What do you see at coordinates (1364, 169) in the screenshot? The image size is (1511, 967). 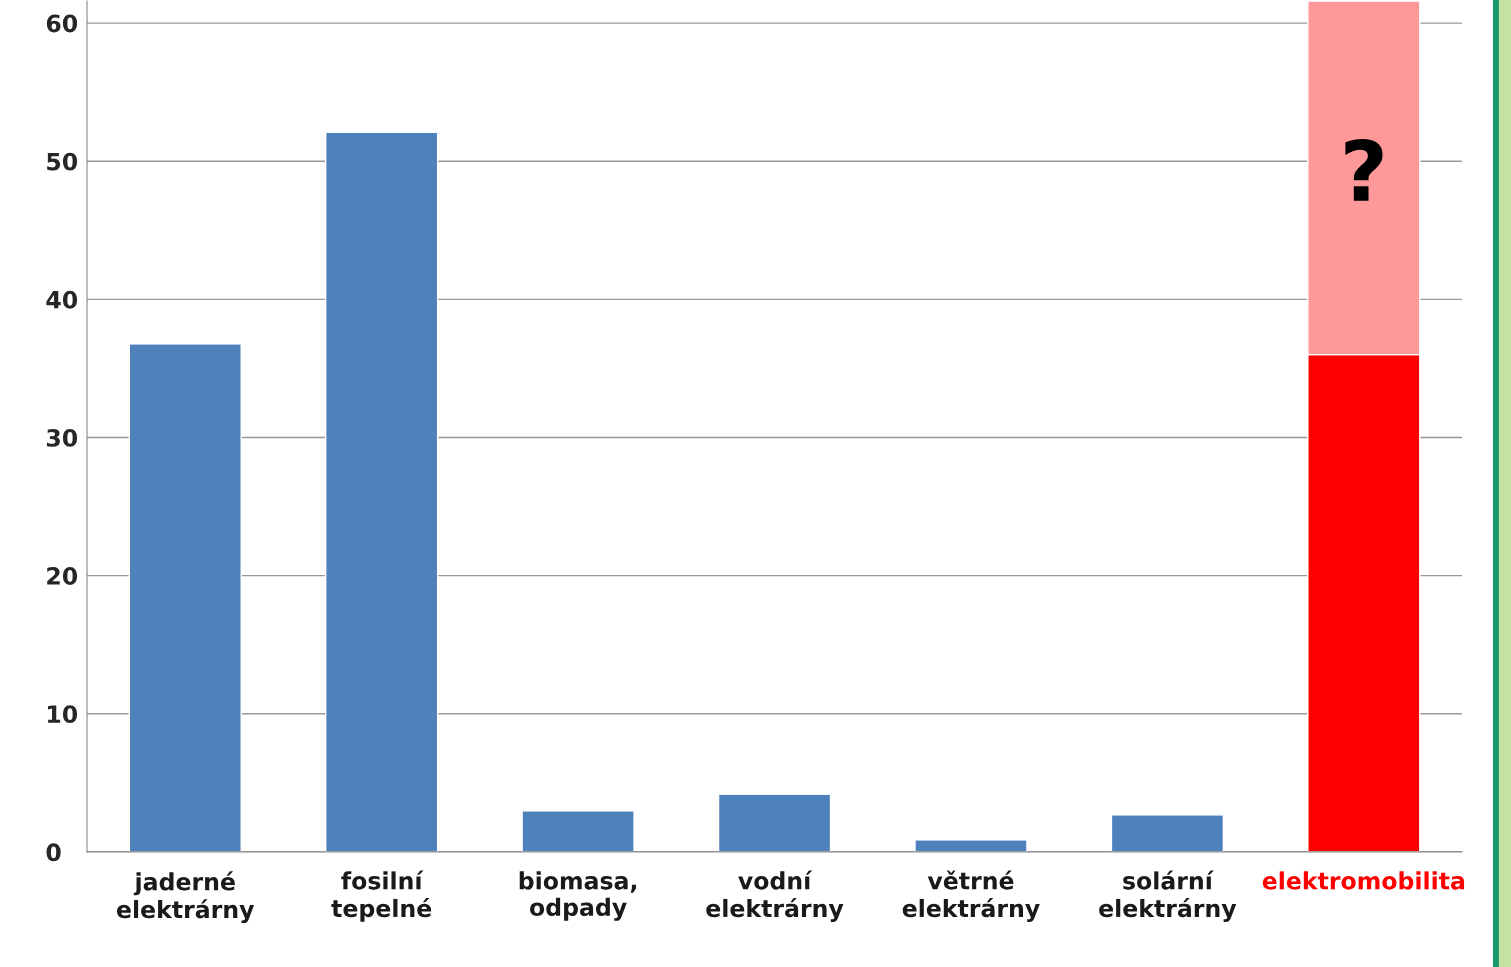 I see `annotation: ?` at bounding box center [1364, 169].